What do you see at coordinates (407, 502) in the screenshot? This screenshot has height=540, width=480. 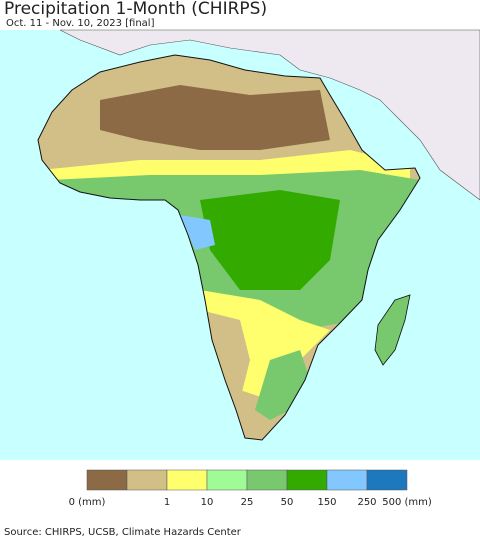 I see `legend-label: 500 (mm)` at bounding box center [407, 502].